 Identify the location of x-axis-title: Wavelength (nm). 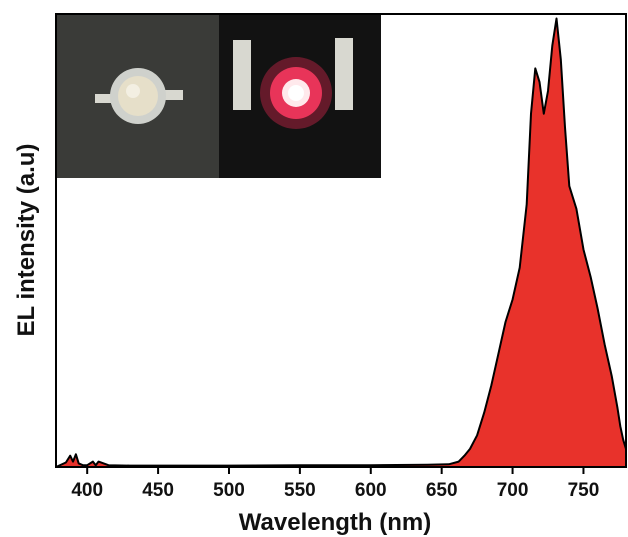
(335, 522).